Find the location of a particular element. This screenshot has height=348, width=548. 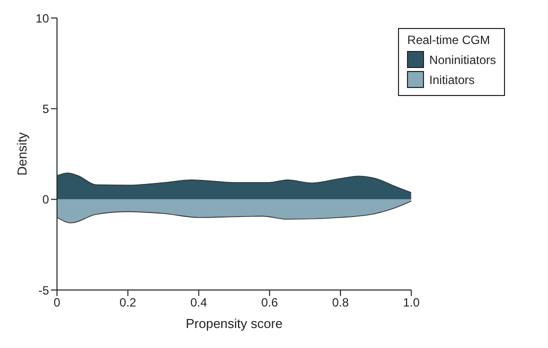

x-tick-label: 1.0 is located at coordinates (411, 303).